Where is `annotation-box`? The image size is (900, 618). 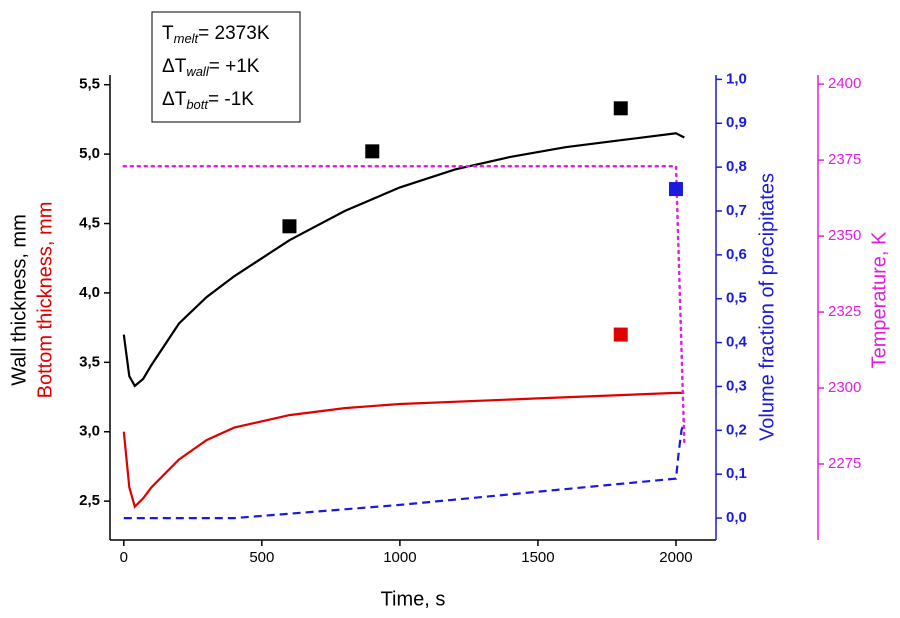 annotation-box is located at coordinates (226, 67).